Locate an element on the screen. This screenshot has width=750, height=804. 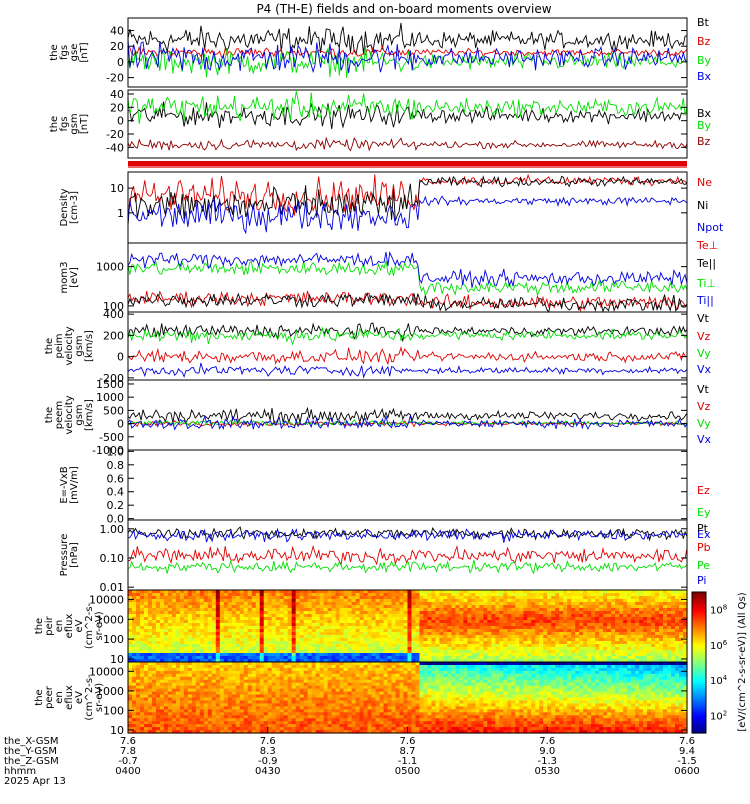
panel-pressure is located at coordinates (407, 555).